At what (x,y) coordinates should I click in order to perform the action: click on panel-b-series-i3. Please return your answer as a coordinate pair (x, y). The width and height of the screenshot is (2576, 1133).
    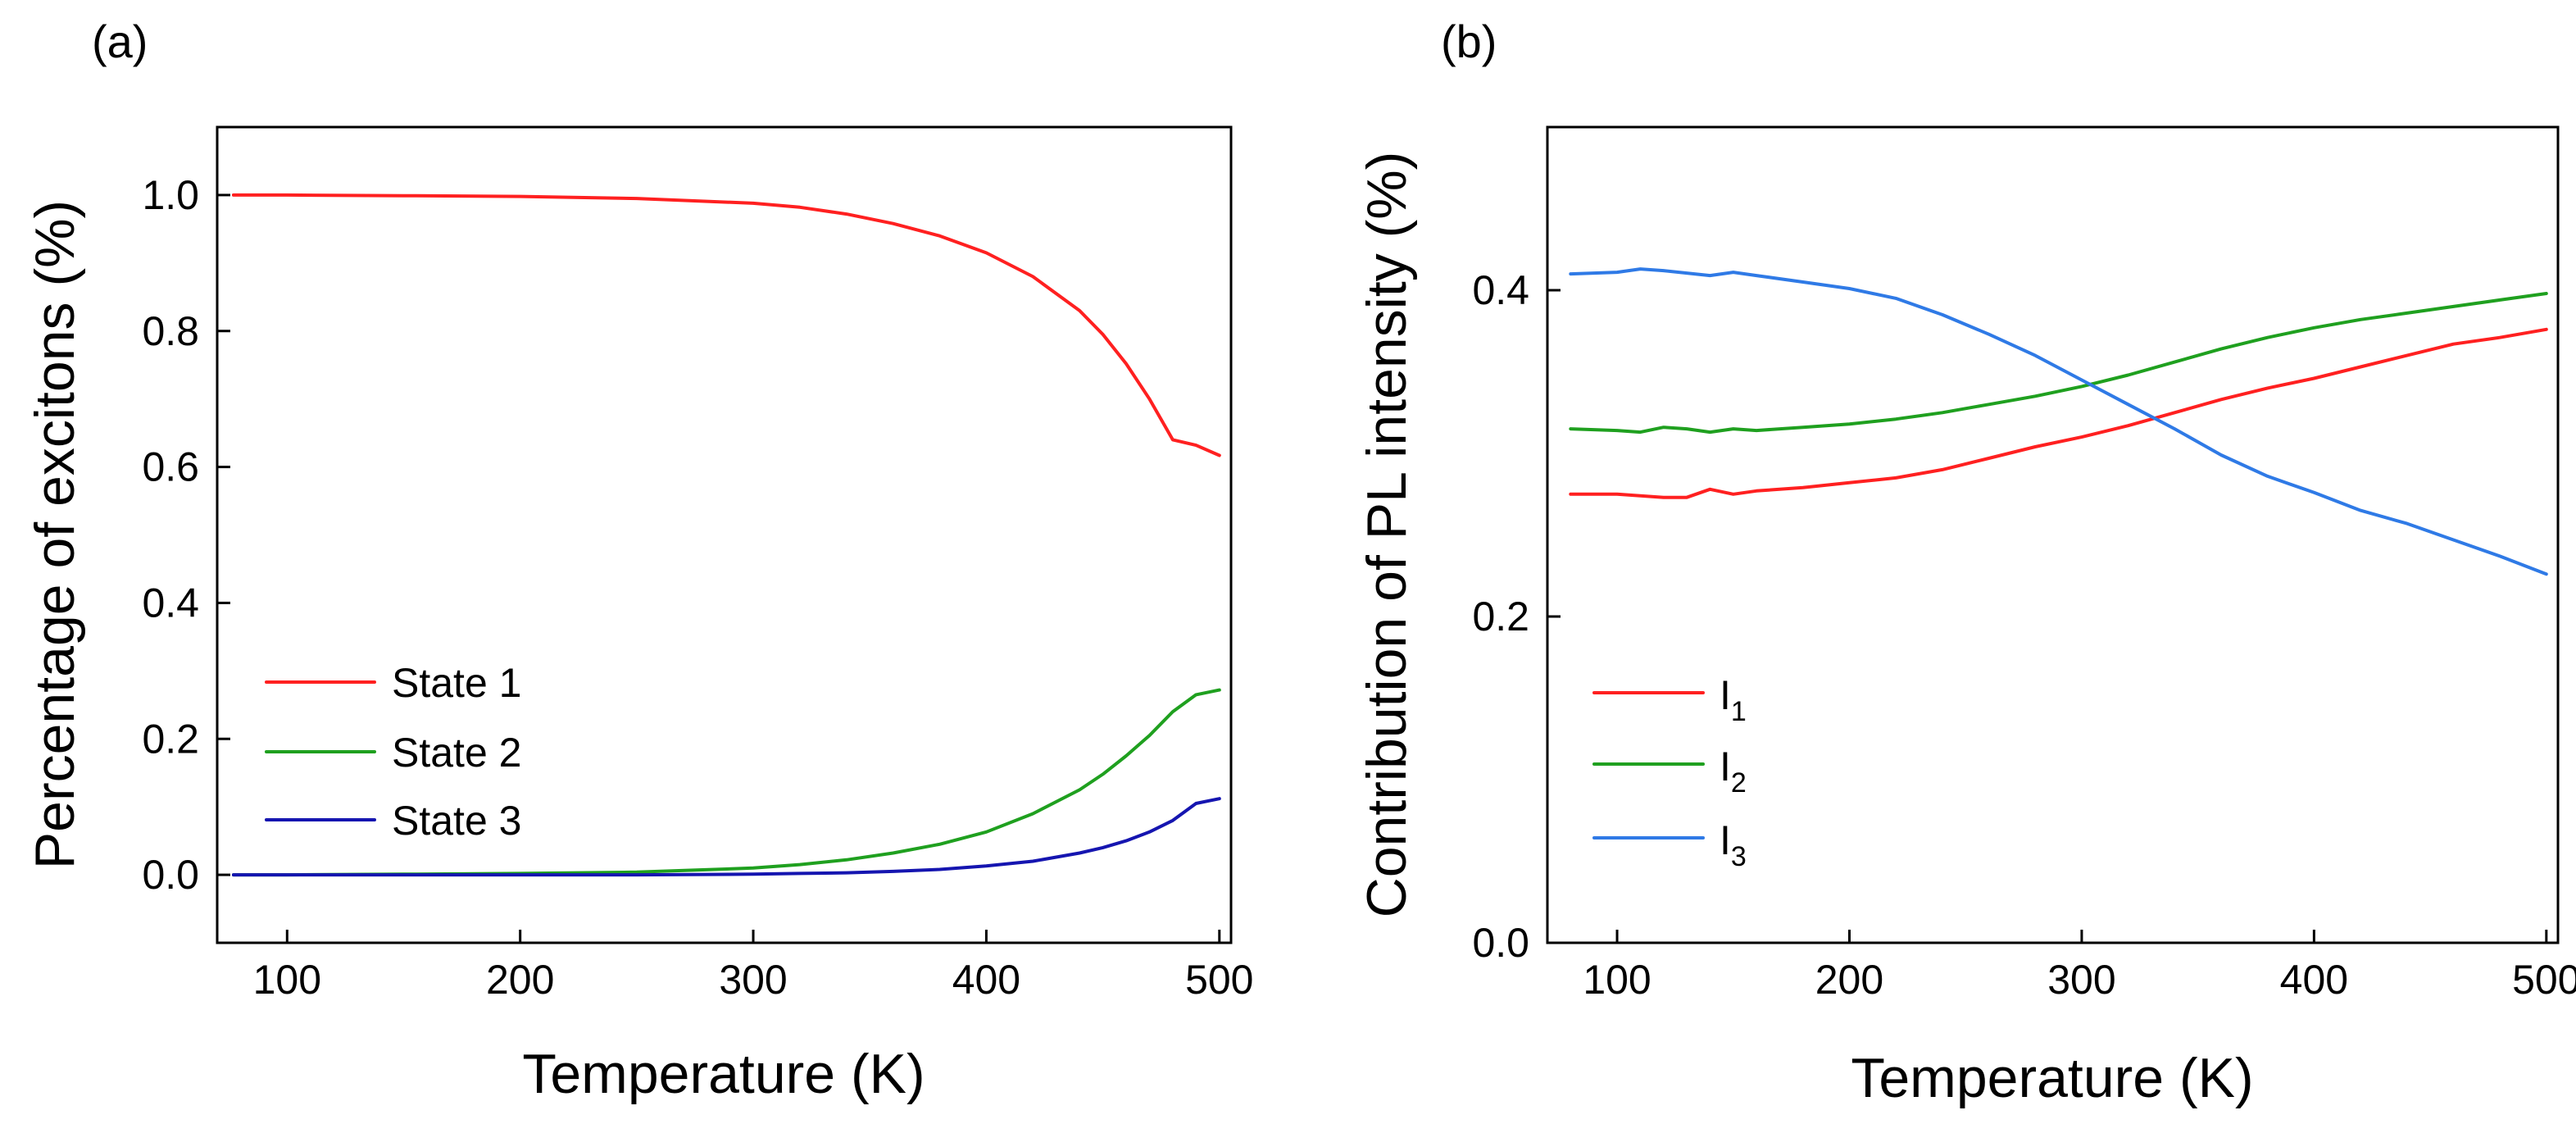
    Looking at the image, I should click on (2058, 421).